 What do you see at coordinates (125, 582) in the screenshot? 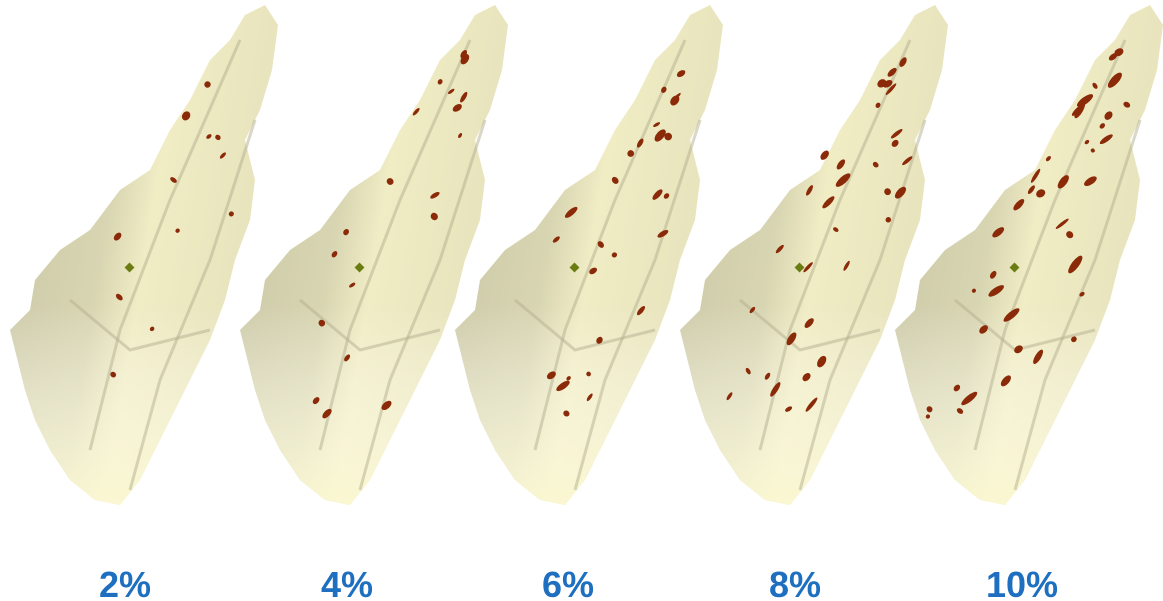
I see `panel-label: 2%` at bounding box center [125, 582].